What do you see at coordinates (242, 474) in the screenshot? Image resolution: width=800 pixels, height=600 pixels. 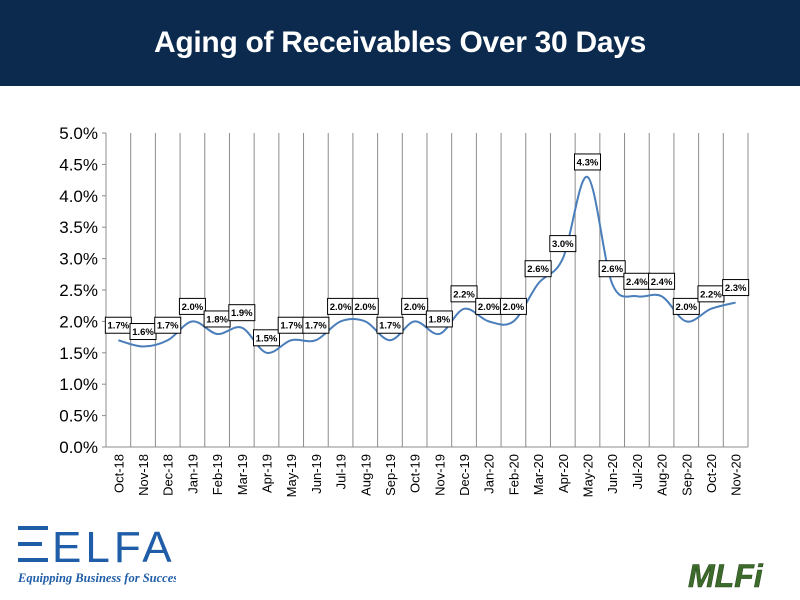 I see `x-tick-label: Mar-19` at bounding box center [242, 474].